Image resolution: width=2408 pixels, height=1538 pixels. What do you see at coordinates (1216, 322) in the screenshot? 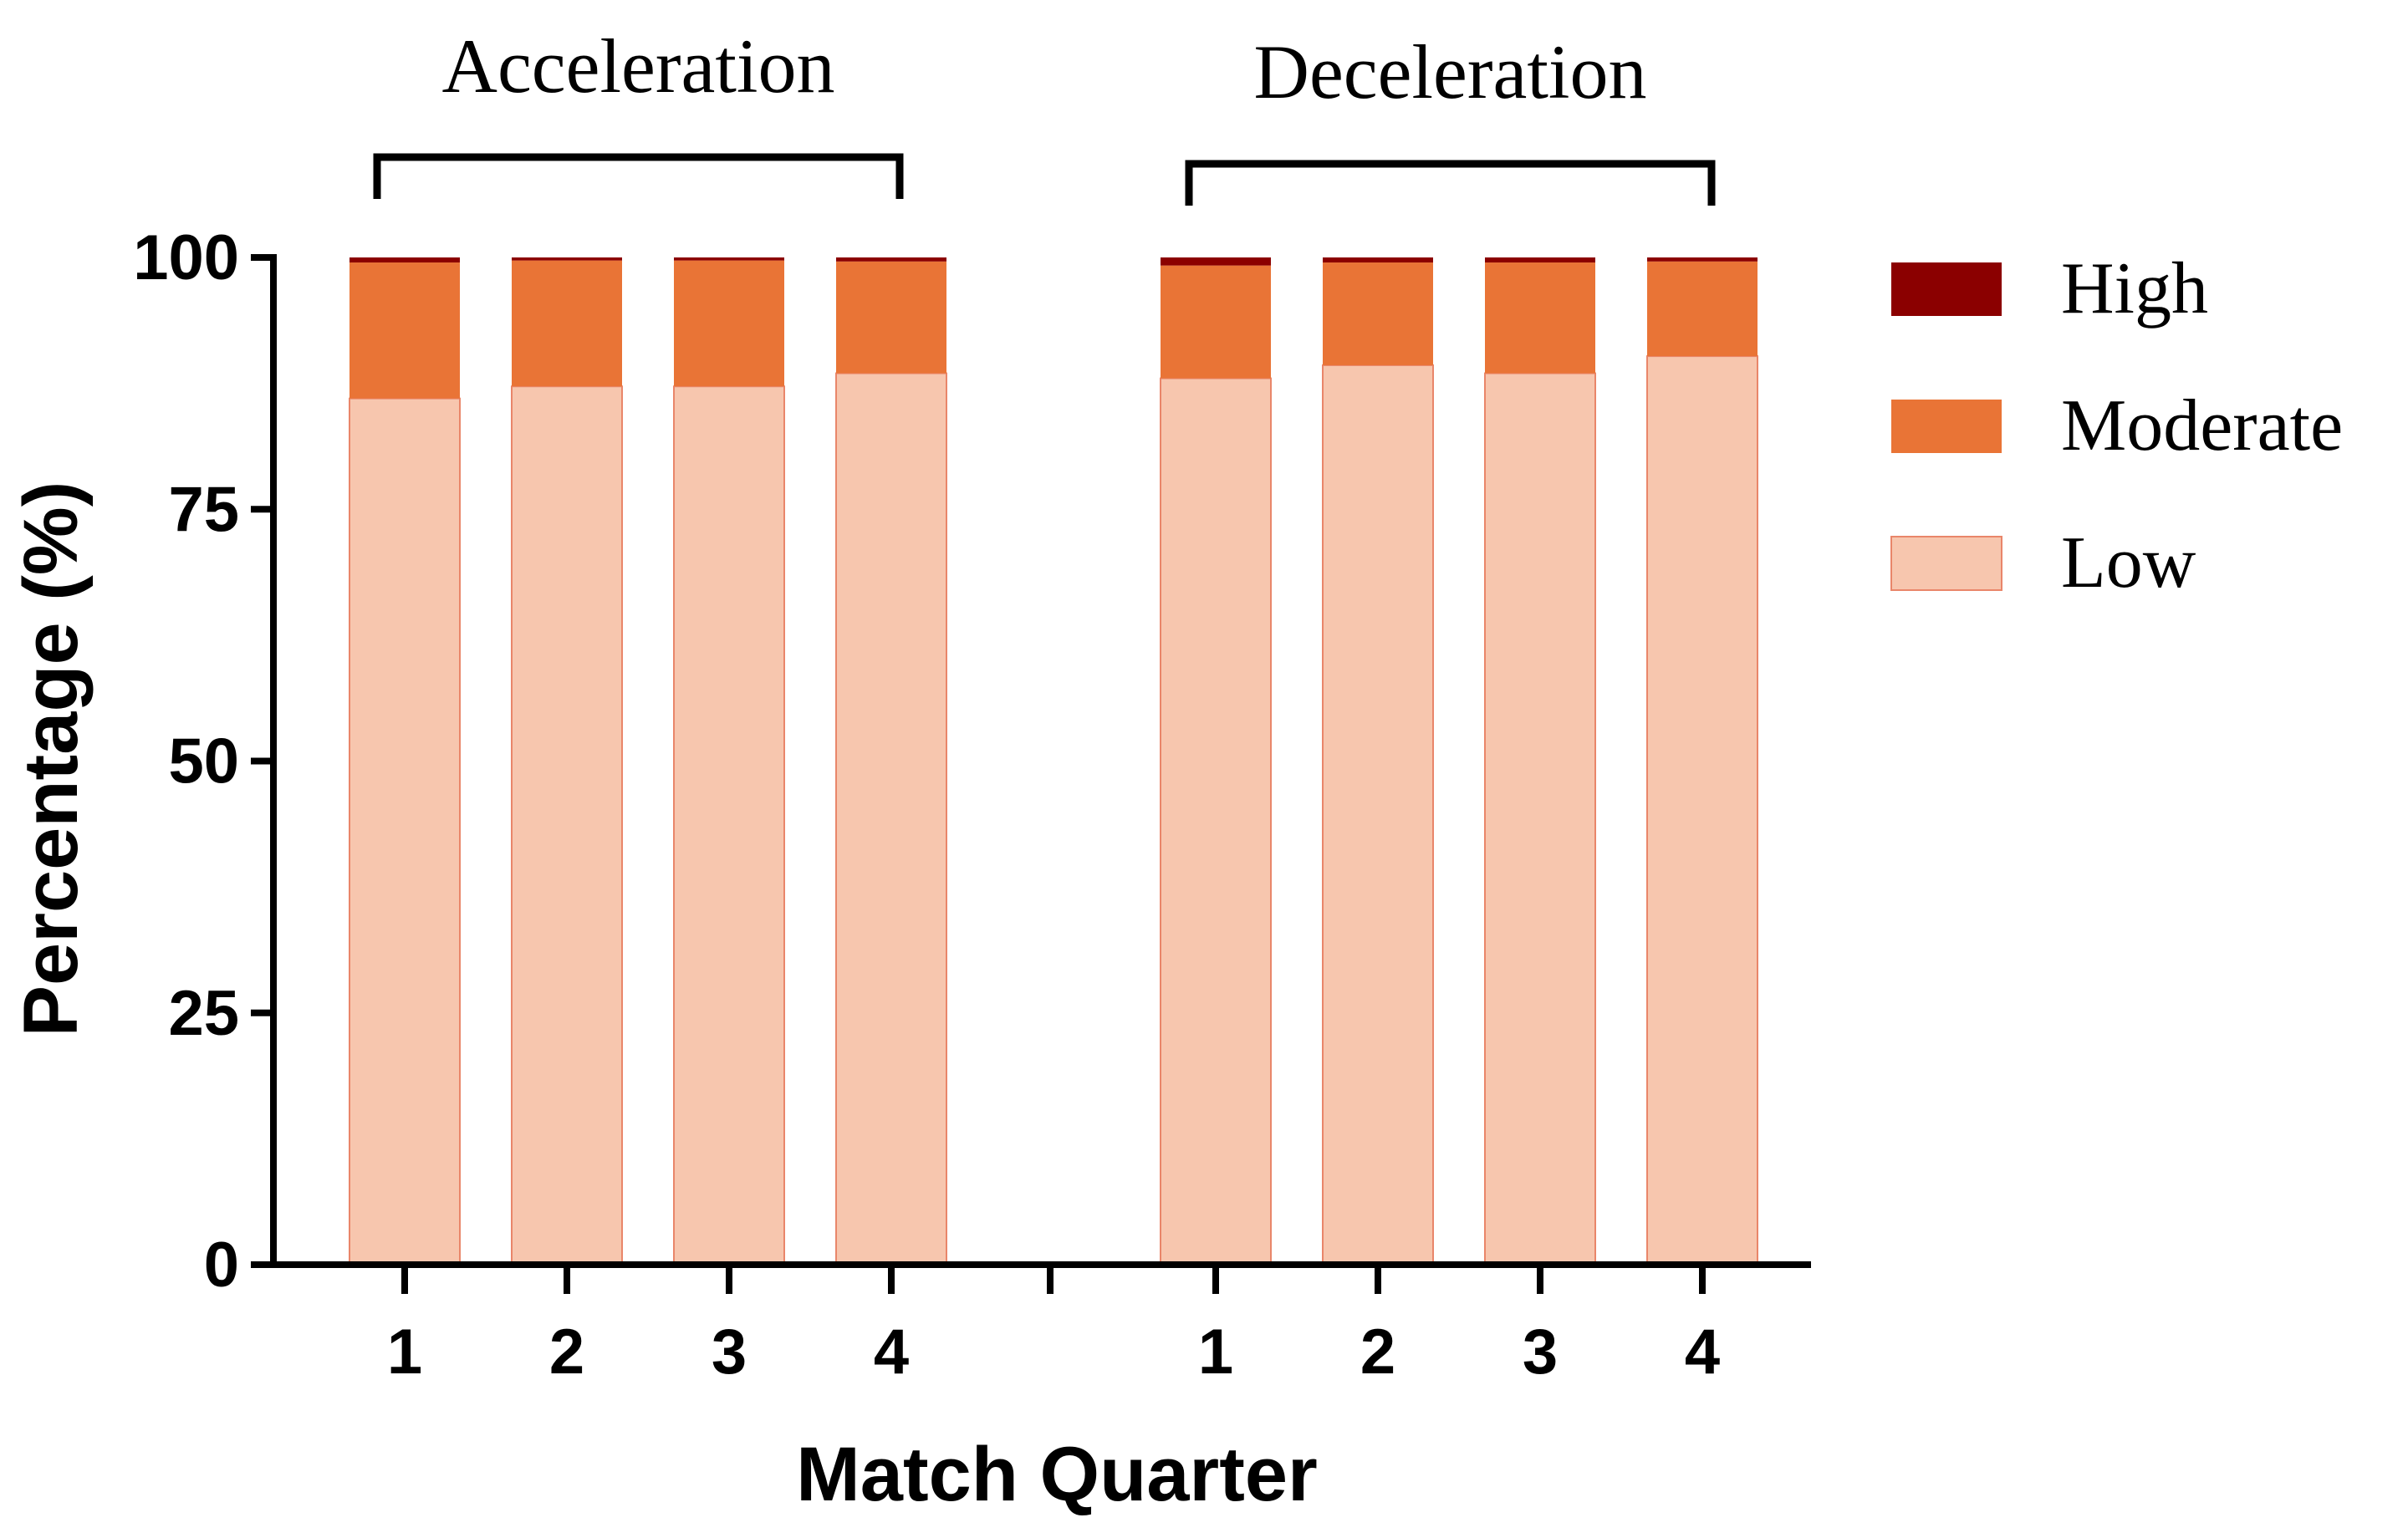
I see `bar-deceleration-q1-moderate` at bounding box center [1216, 322].